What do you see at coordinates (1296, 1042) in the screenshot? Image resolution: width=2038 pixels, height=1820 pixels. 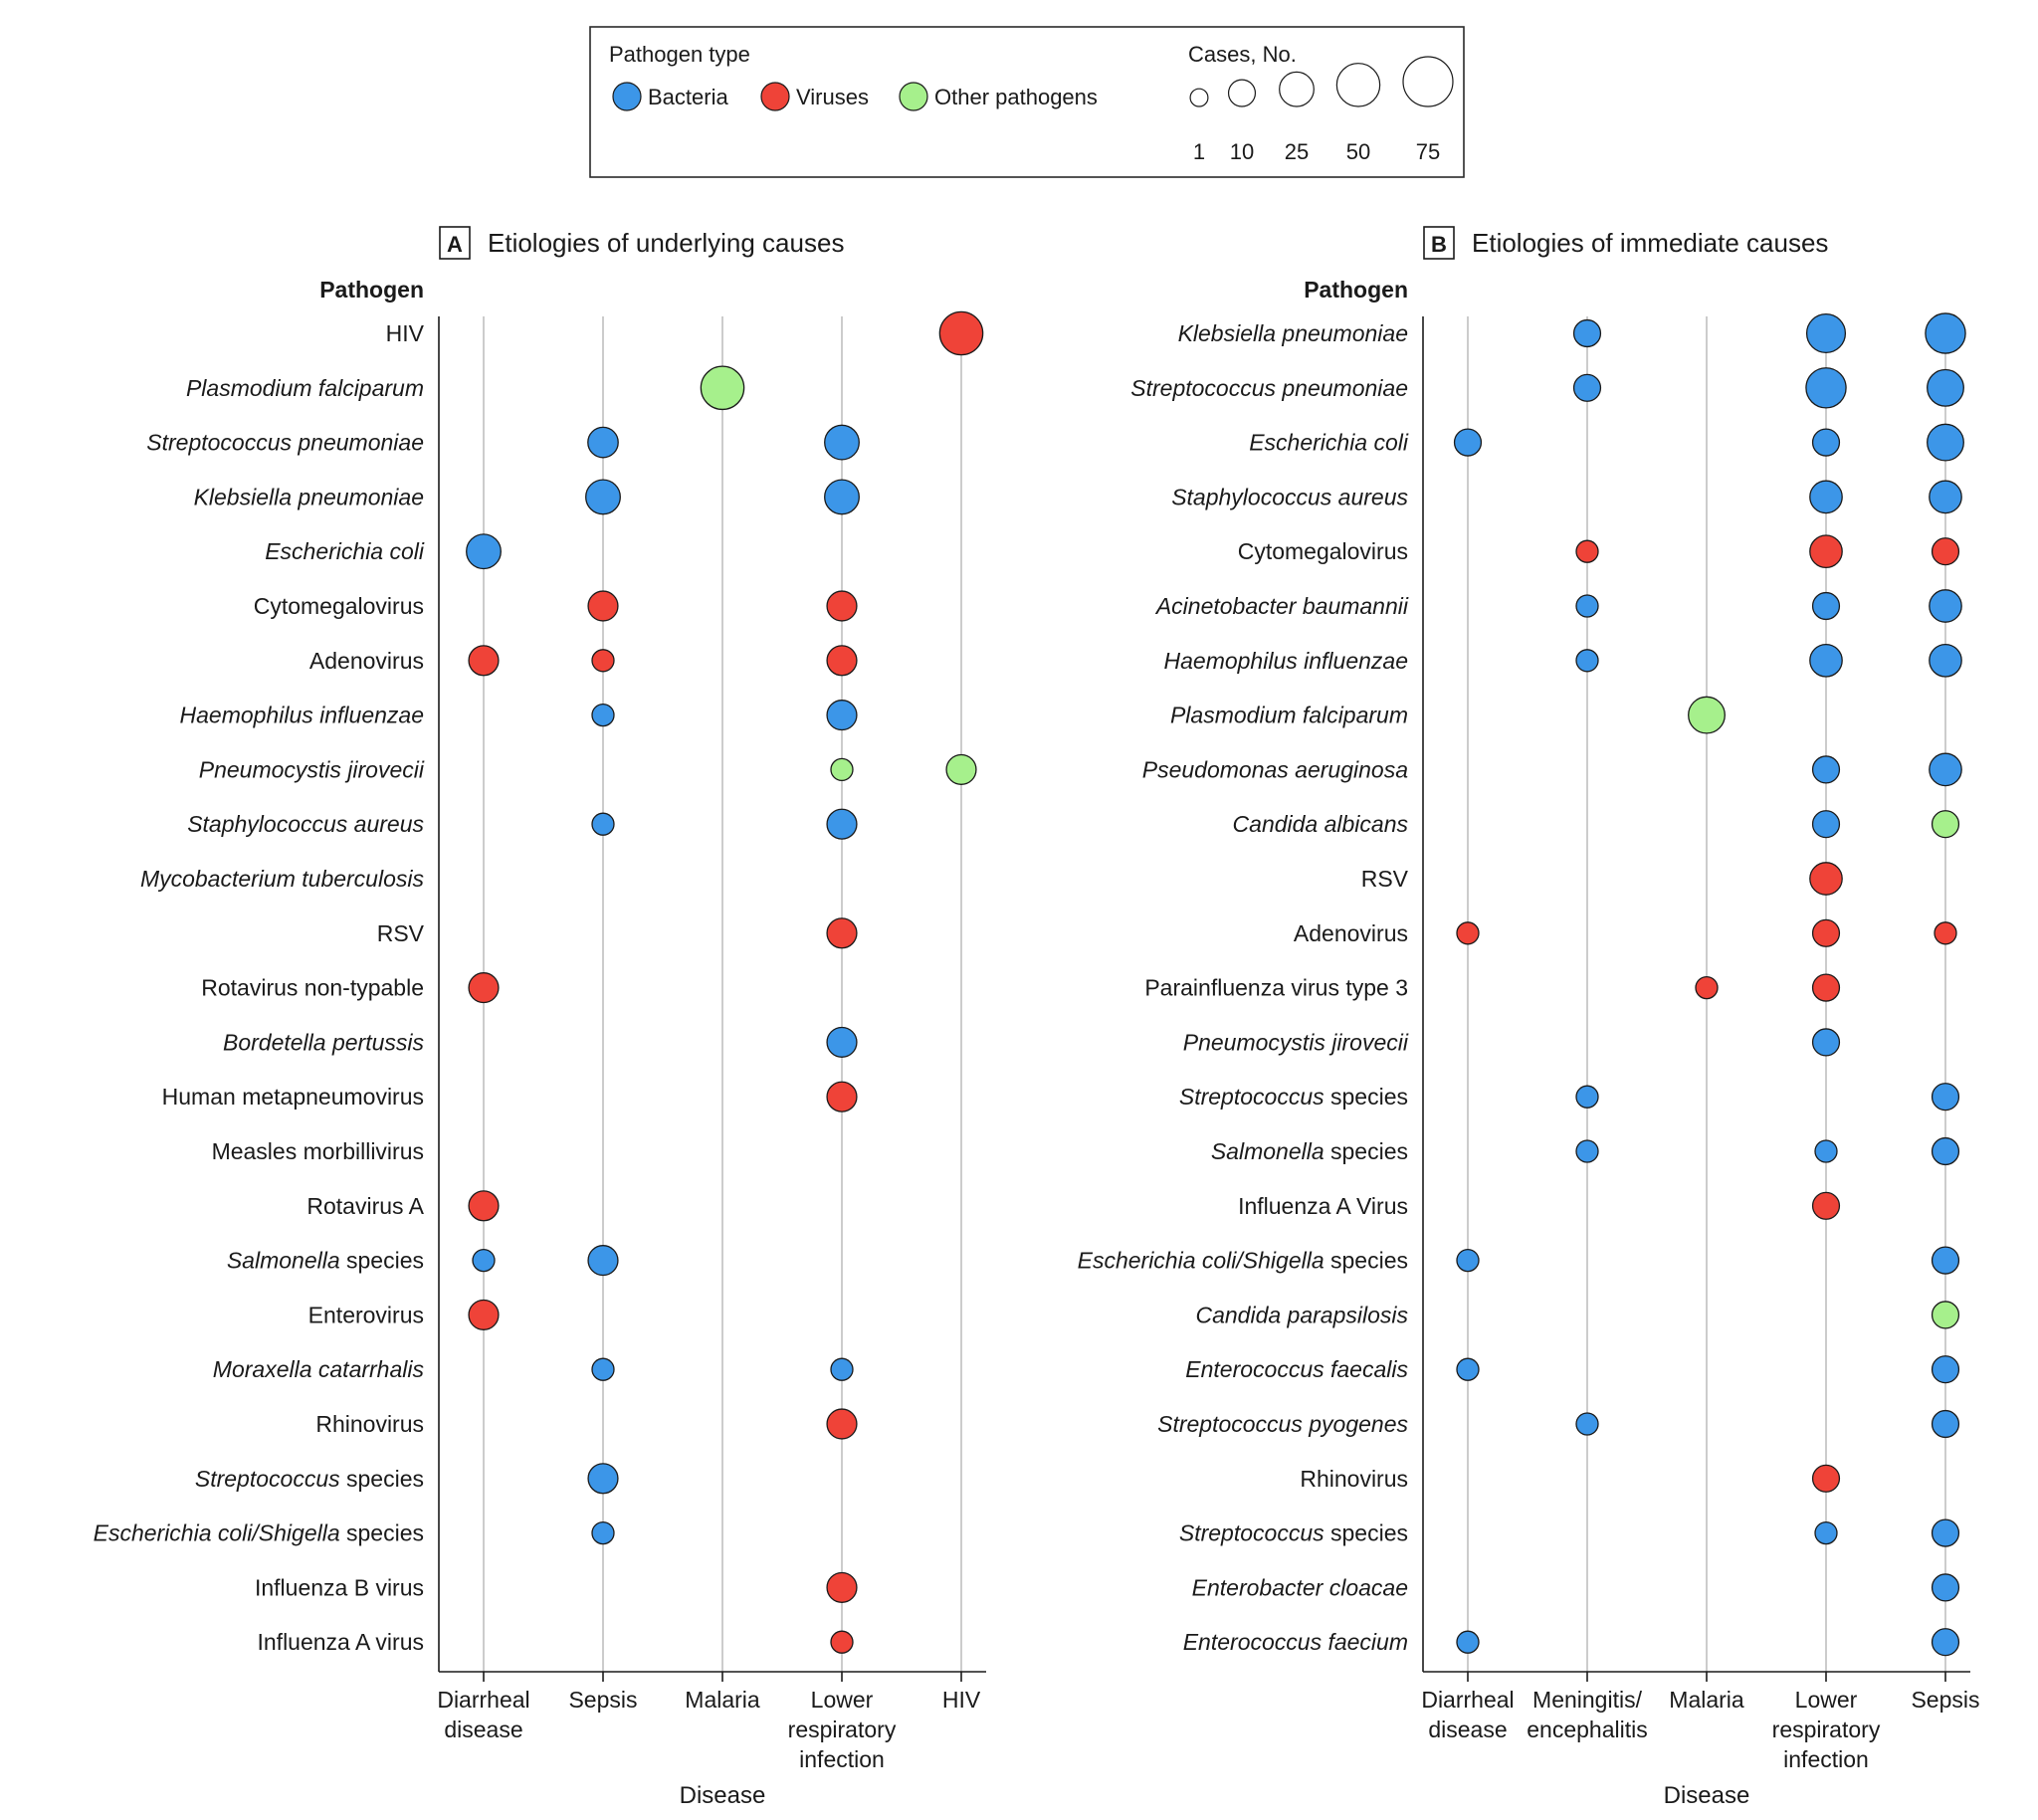 I see `panel-b-pathogen-label: Pneumocystis jirovecii` at bounding box center [1296, 1042].